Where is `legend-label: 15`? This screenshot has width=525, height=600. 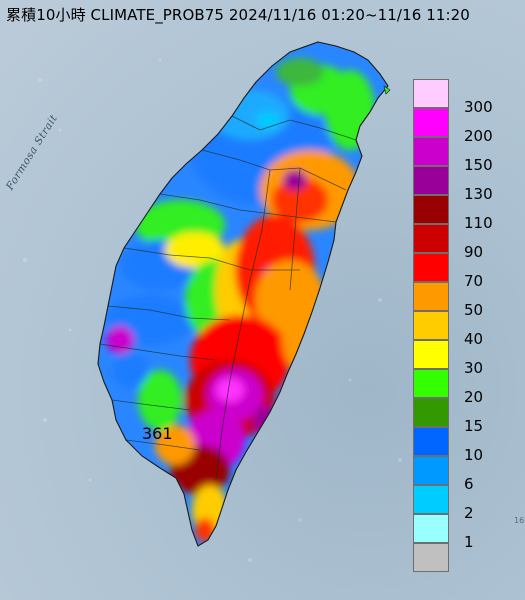 legend-label: 15 is located at coordinates (474, 426).